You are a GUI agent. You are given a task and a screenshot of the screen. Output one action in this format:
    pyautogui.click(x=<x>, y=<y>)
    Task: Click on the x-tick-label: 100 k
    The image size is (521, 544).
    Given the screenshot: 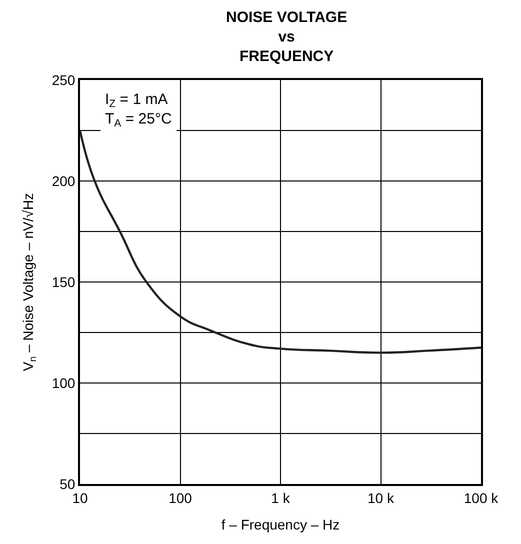 What is the action you would take?
    pyautogui.click(x=482, y=498)
    